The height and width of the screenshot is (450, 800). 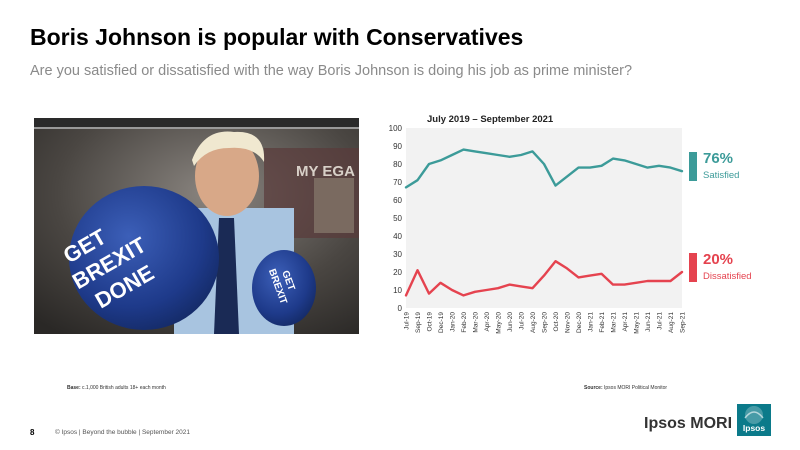 What do you see at coordinates (490, 119) in the screenshot?
I see `chart-period-label: July 2019 – September 2021` at bounding box center [490, 119].